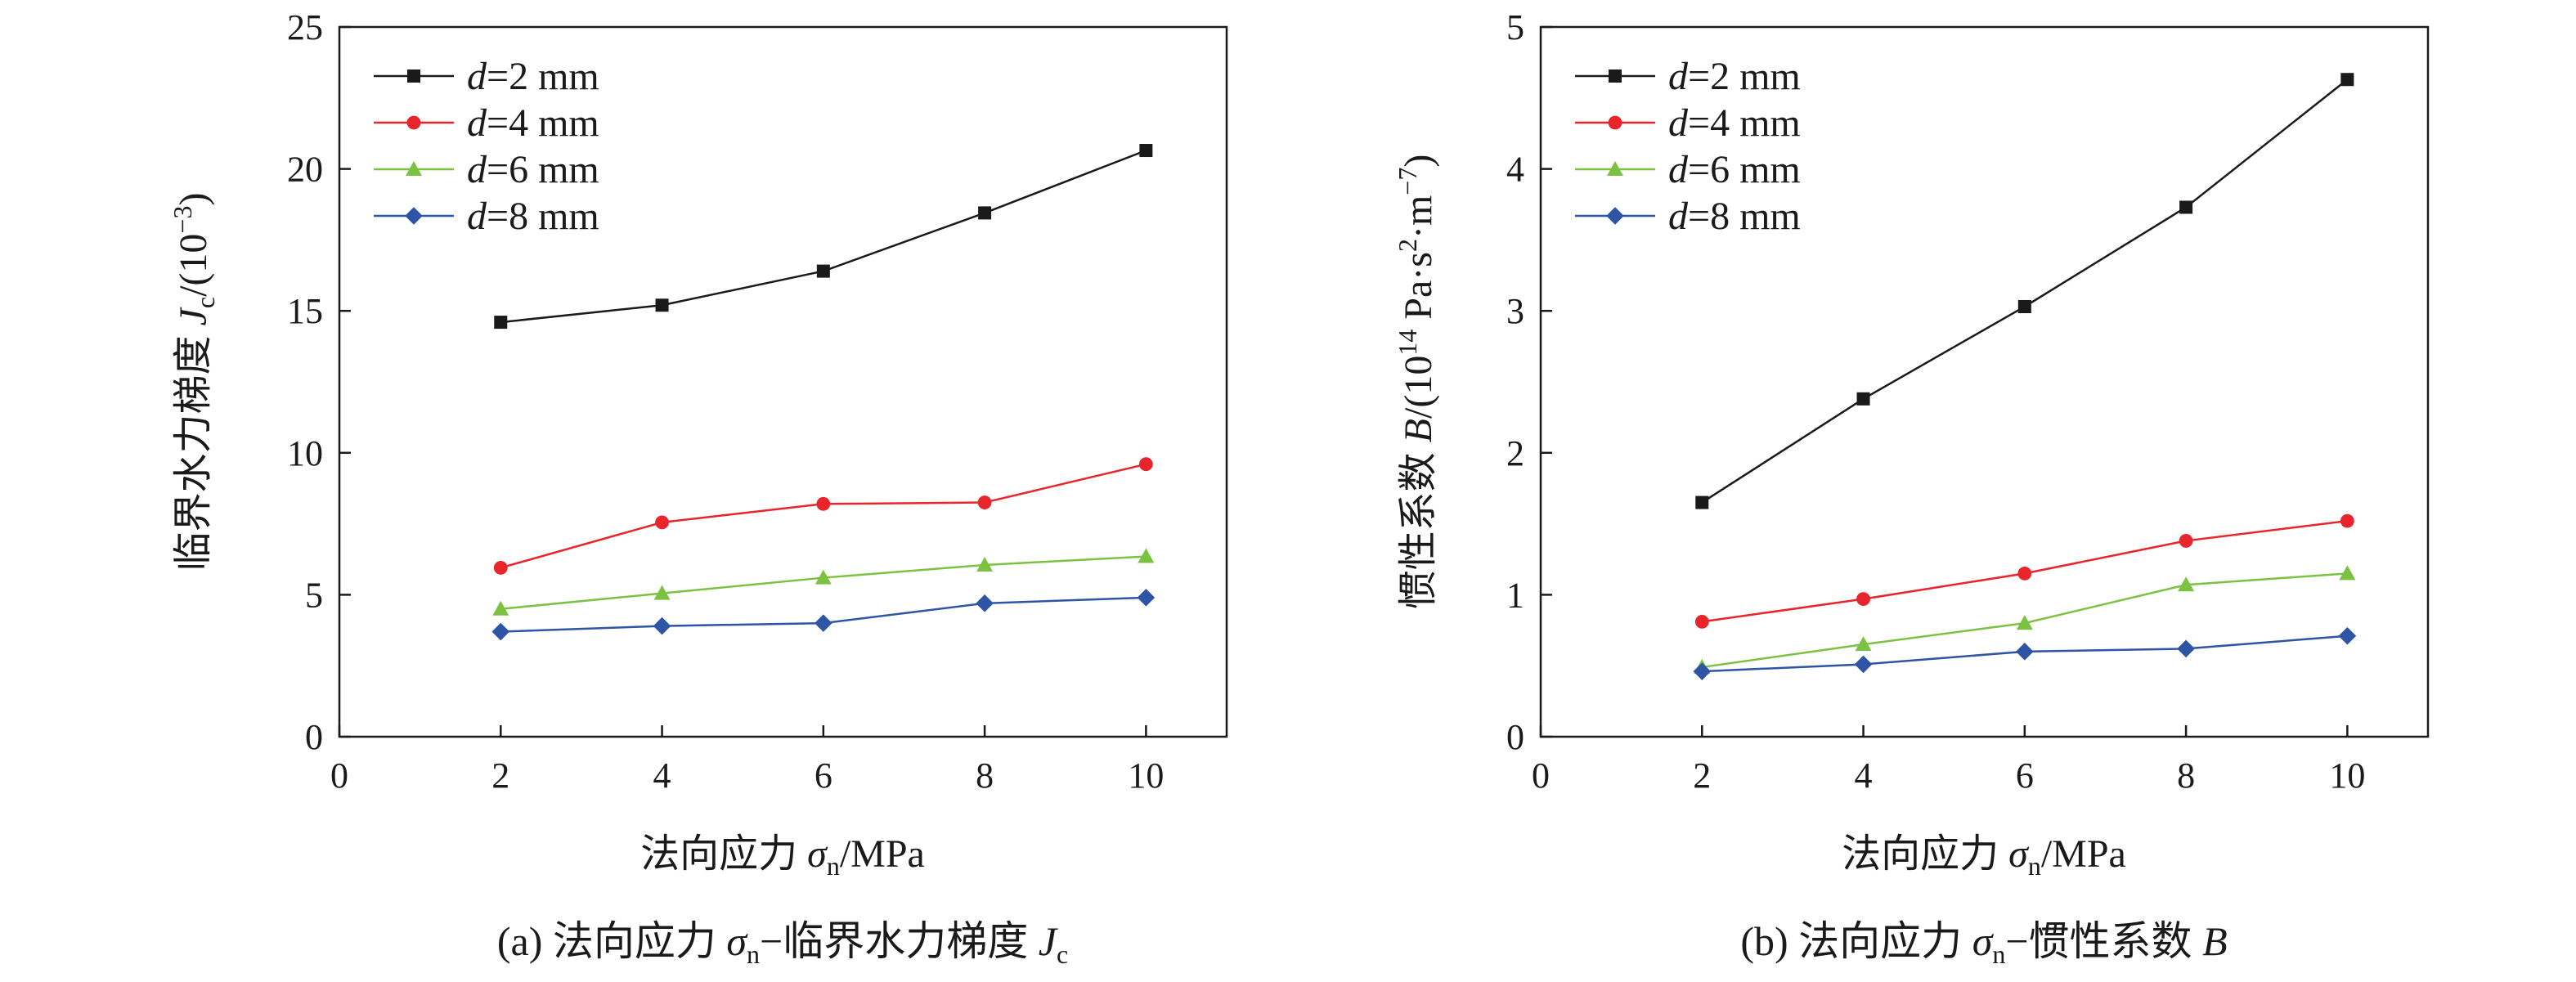 The width and height of the screenshot is (2576, 982). What do you see at coordinates (1049, 941) in the screenshot?
I see `caption-variable: J` at bounding box center [1049, 941].